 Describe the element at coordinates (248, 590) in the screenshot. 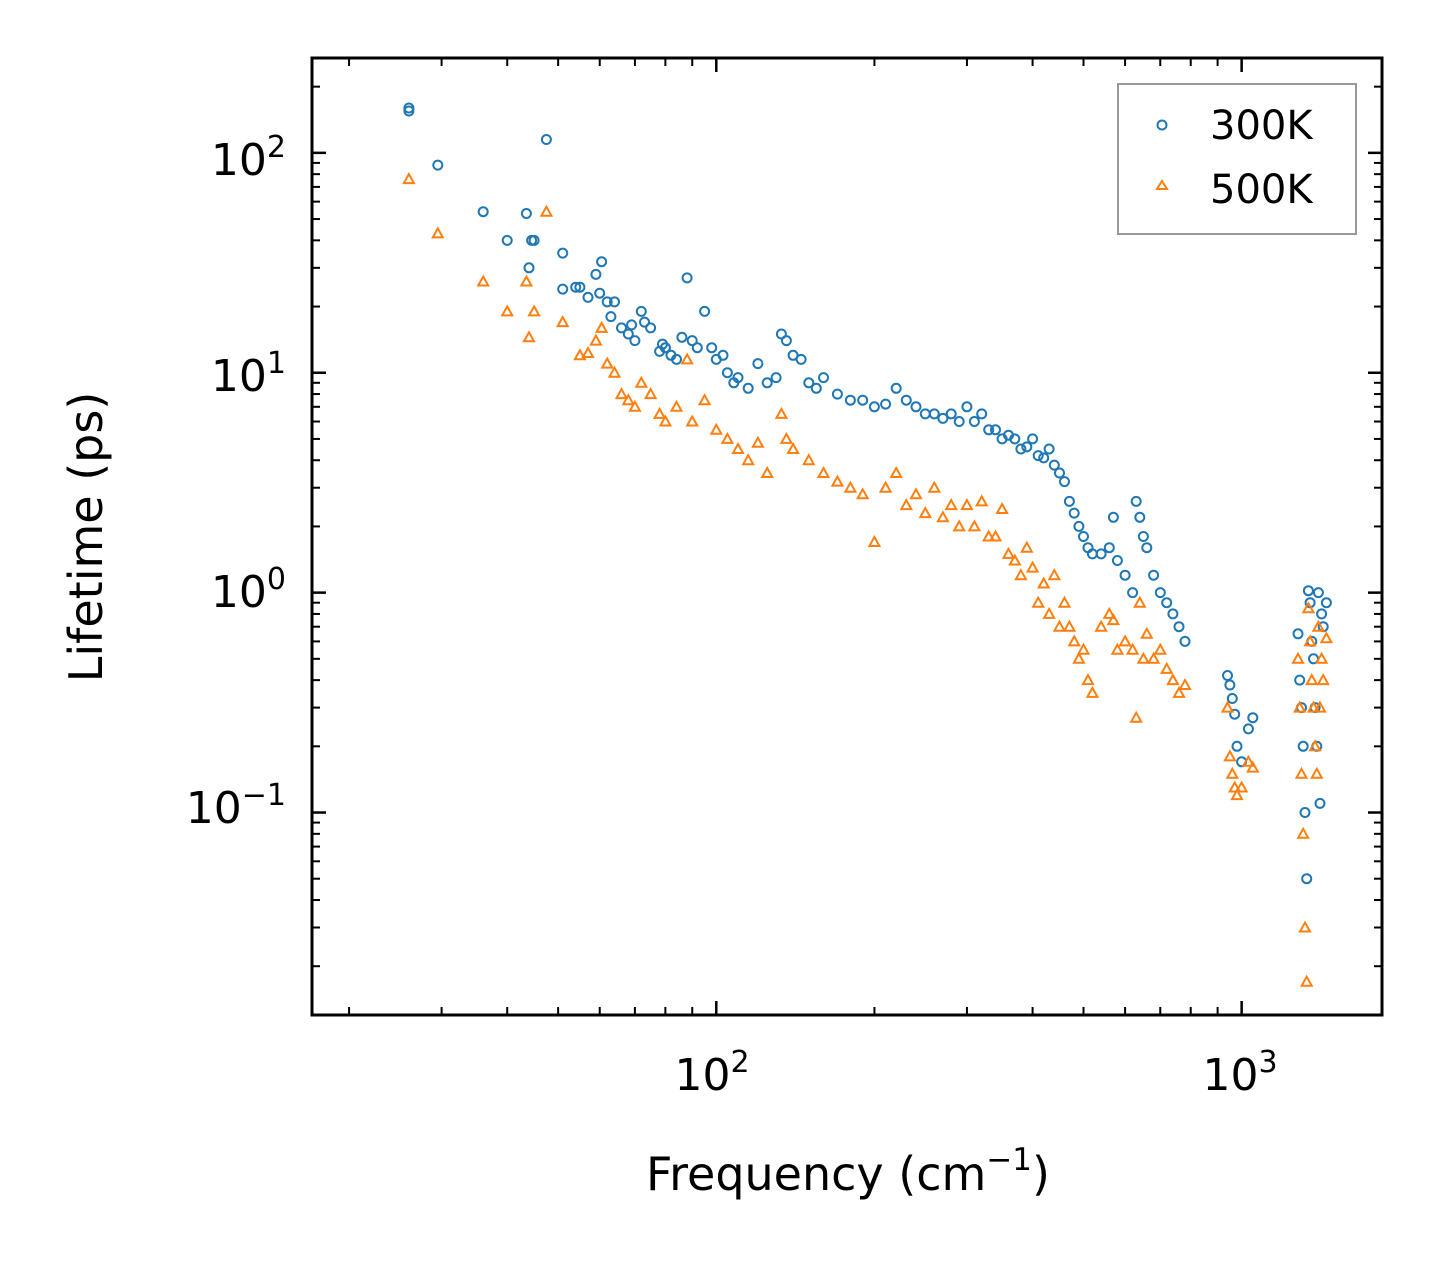

I see `y-tick-label-1: 10⁰` at that location.